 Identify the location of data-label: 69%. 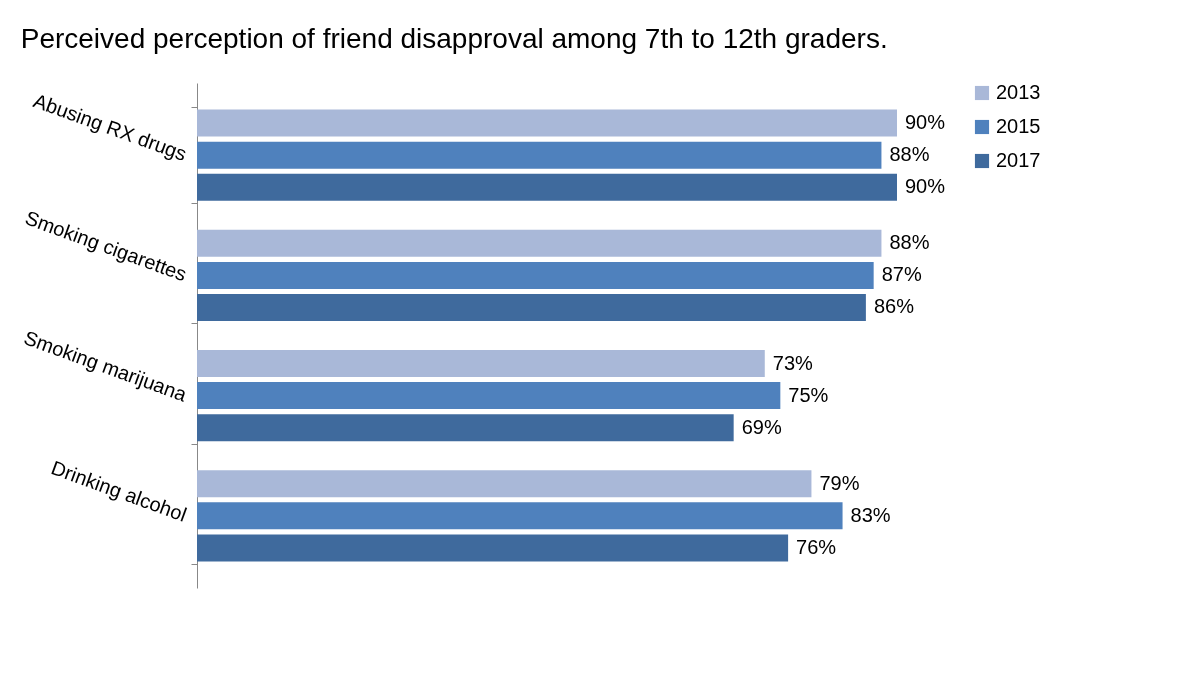
(761, 426).